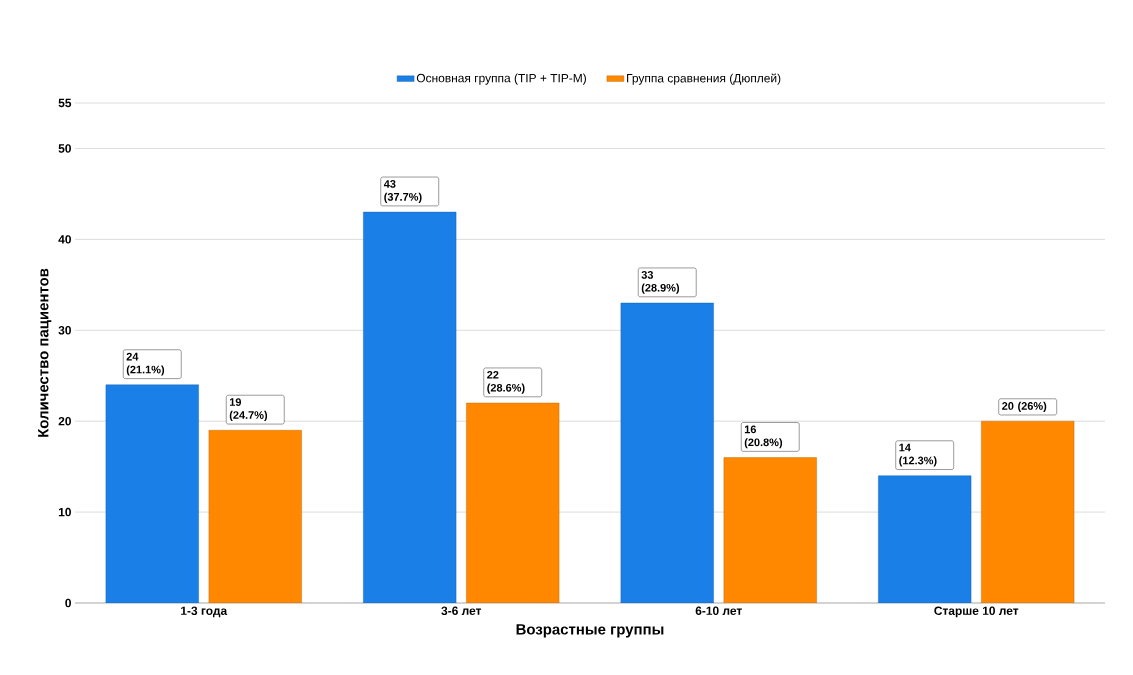  I want to click on data-label: 24 (21.1%), so click(145, 364).